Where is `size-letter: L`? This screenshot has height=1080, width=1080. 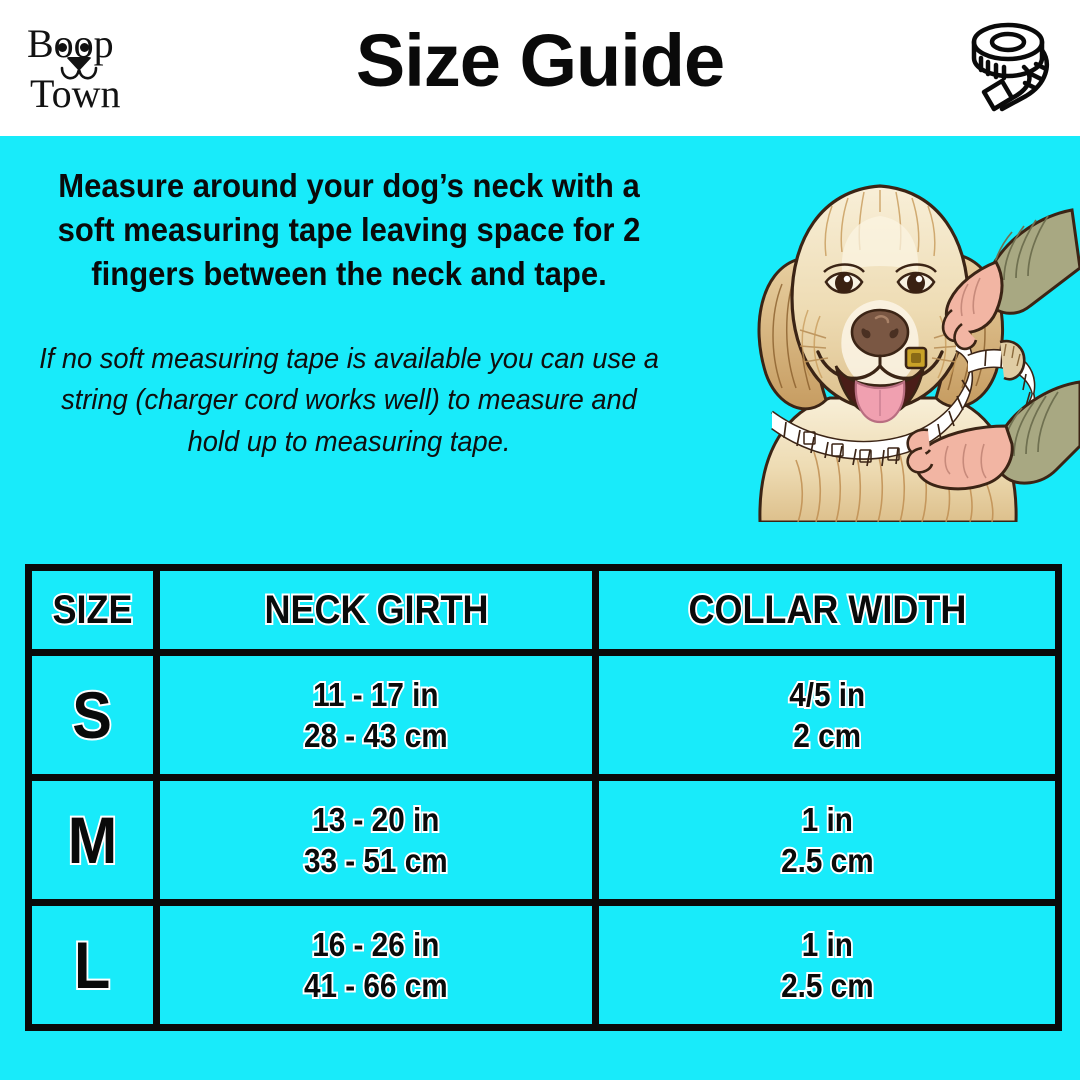
size-letter: L is located at coordinates (93, 965).